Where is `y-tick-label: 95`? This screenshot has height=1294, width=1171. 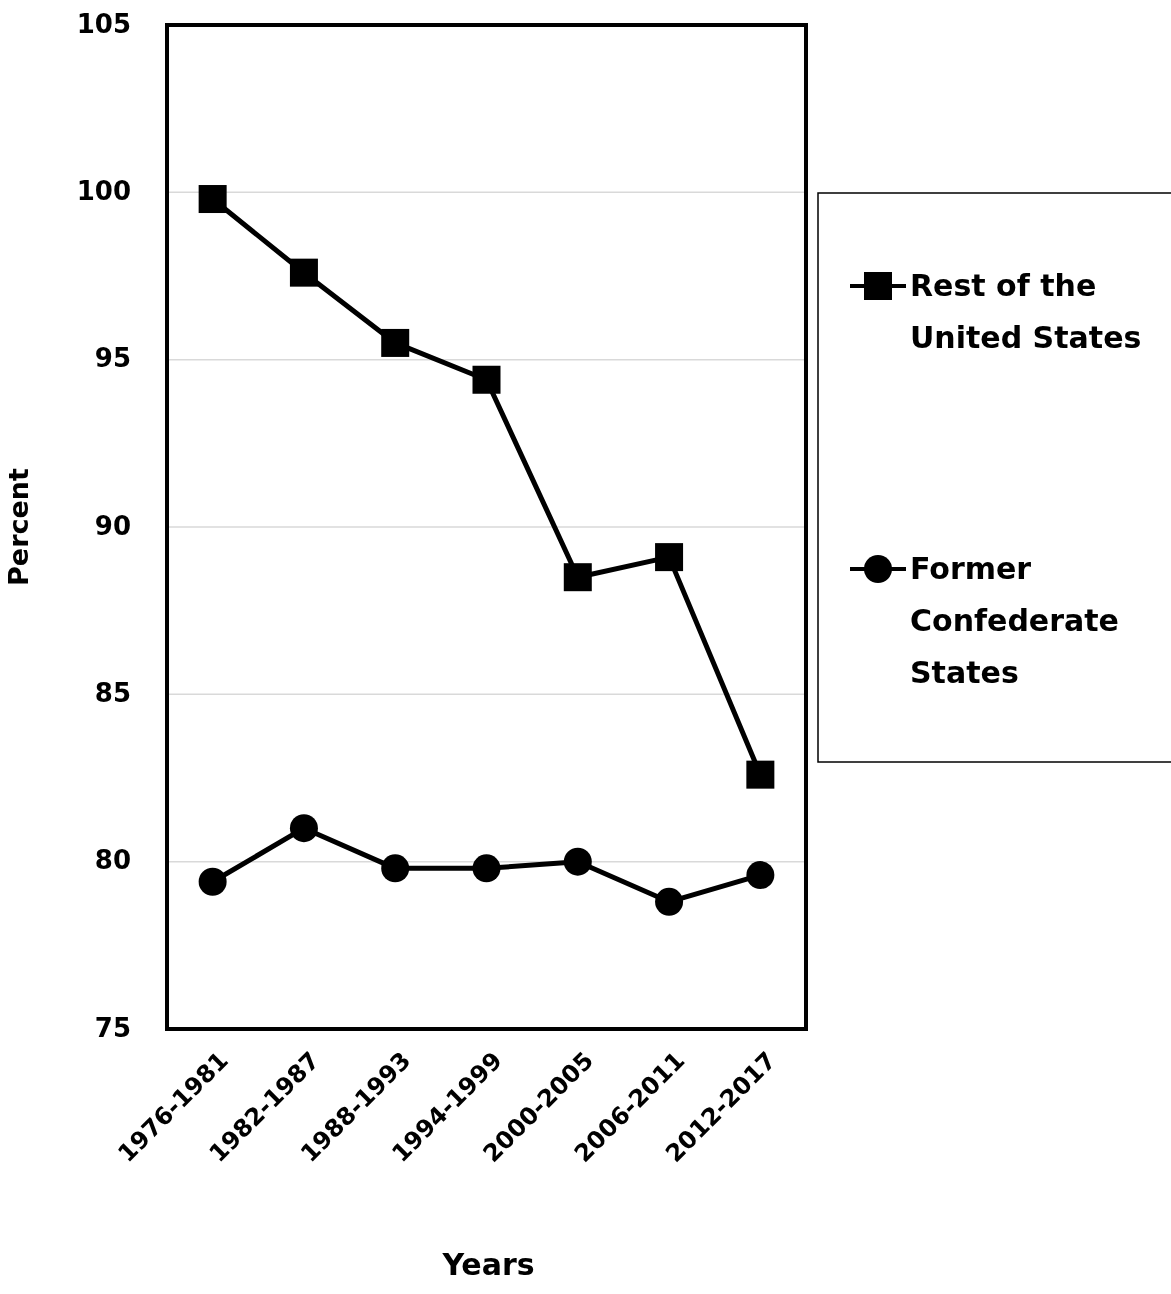
y-tick-label: 95 is located at coordinates (112, 358).